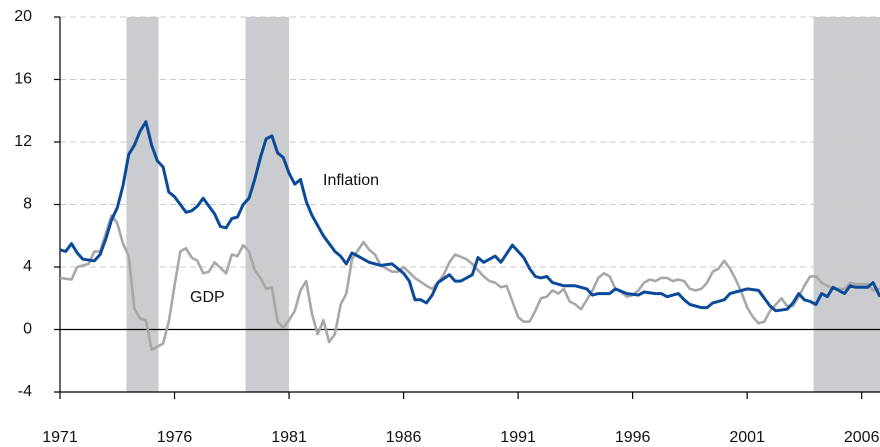 The height and width of the screenshot is (447, 880). What do you see at coordinates (862, 437) in the screenshot?
I see `x-tick-label: 2006` at bounding box center [862, 437].